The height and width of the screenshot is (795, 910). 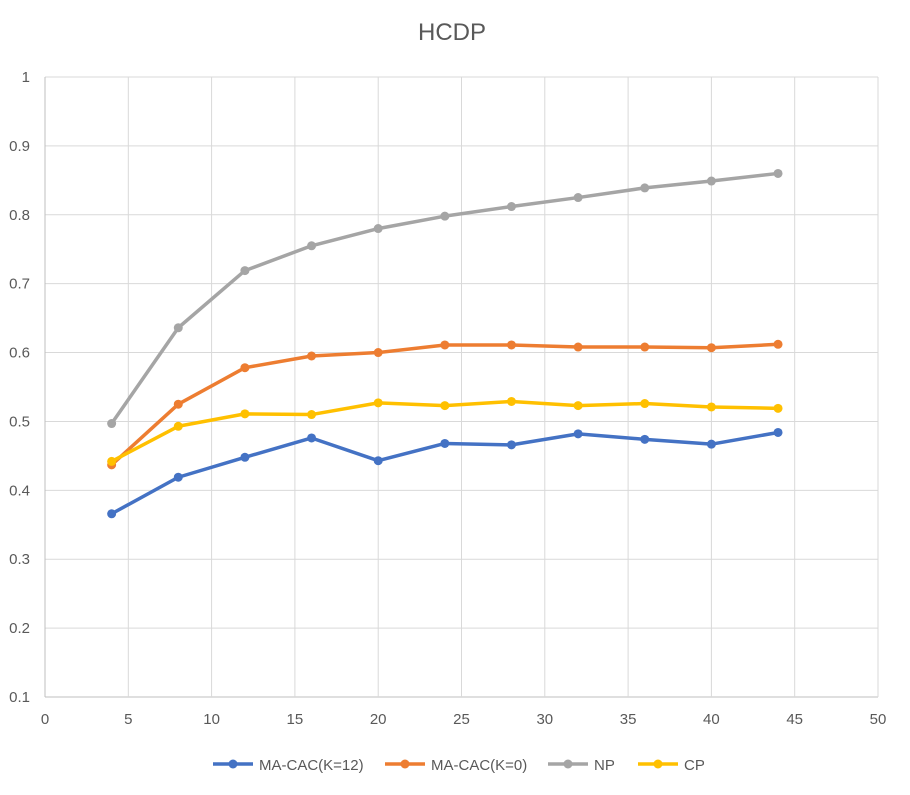 What do you see at coordinates (378, 719) in the screenshot?
I see `x-tick-label: 20` at bounding box center [378, 719].